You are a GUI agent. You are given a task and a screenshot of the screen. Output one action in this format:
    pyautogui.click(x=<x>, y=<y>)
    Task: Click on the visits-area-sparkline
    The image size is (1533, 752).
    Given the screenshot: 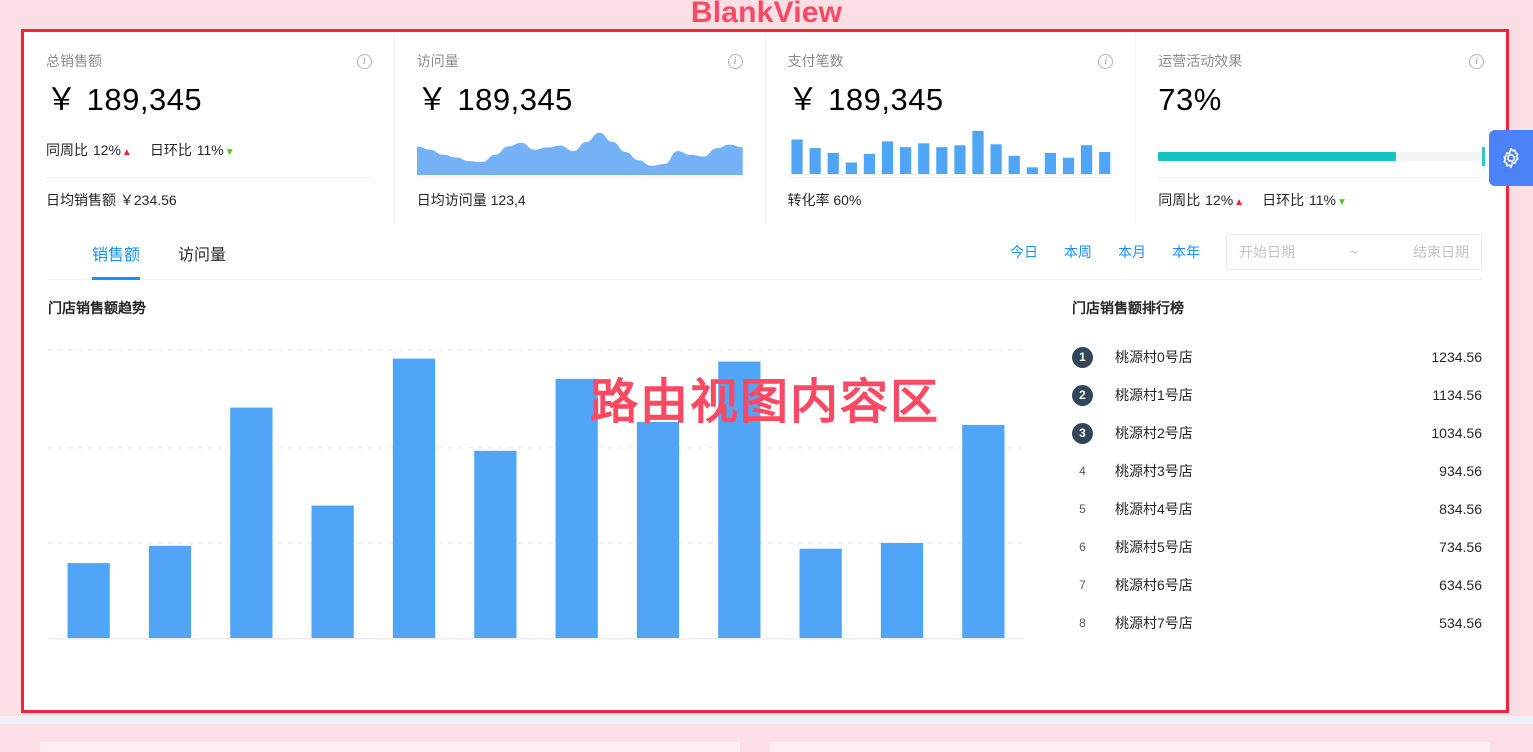 What is the action you would take?
    pyautogui.click(x=579, y=149)
    